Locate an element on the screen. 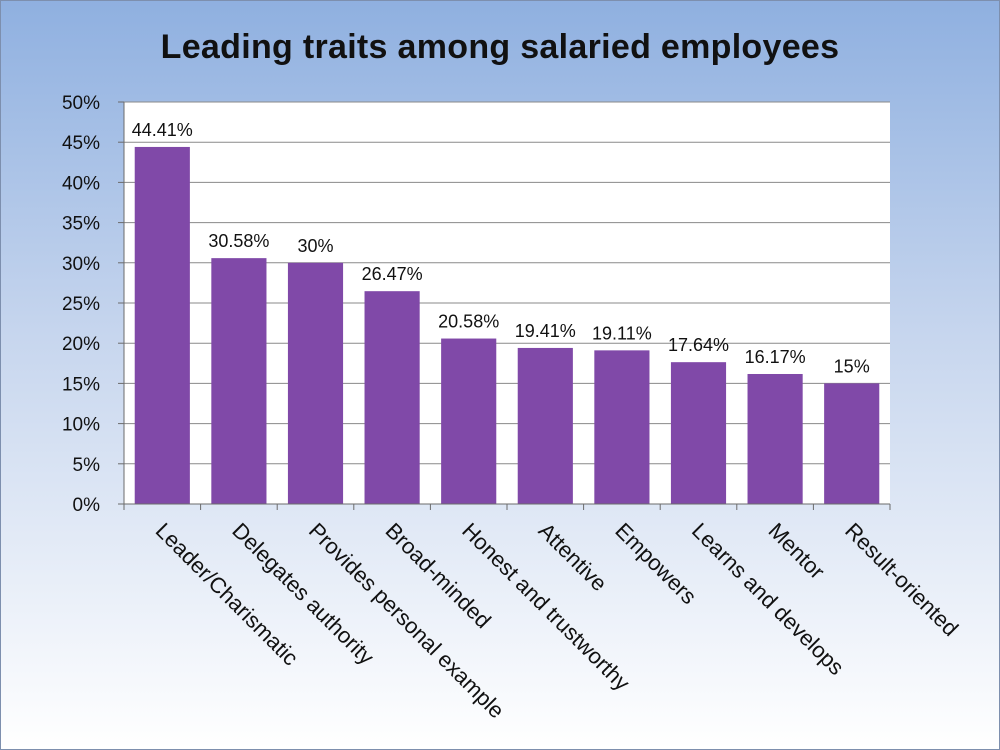  y-tick-label: 20% is located at coordinates (81, 344).